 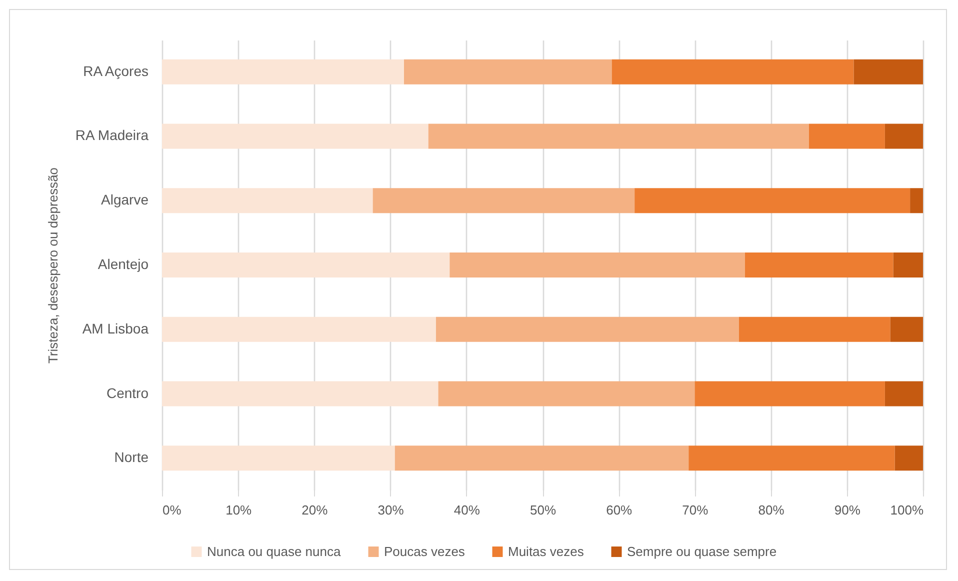 I want to click on x-tick-label: 80%, so click(x=771, y=510).